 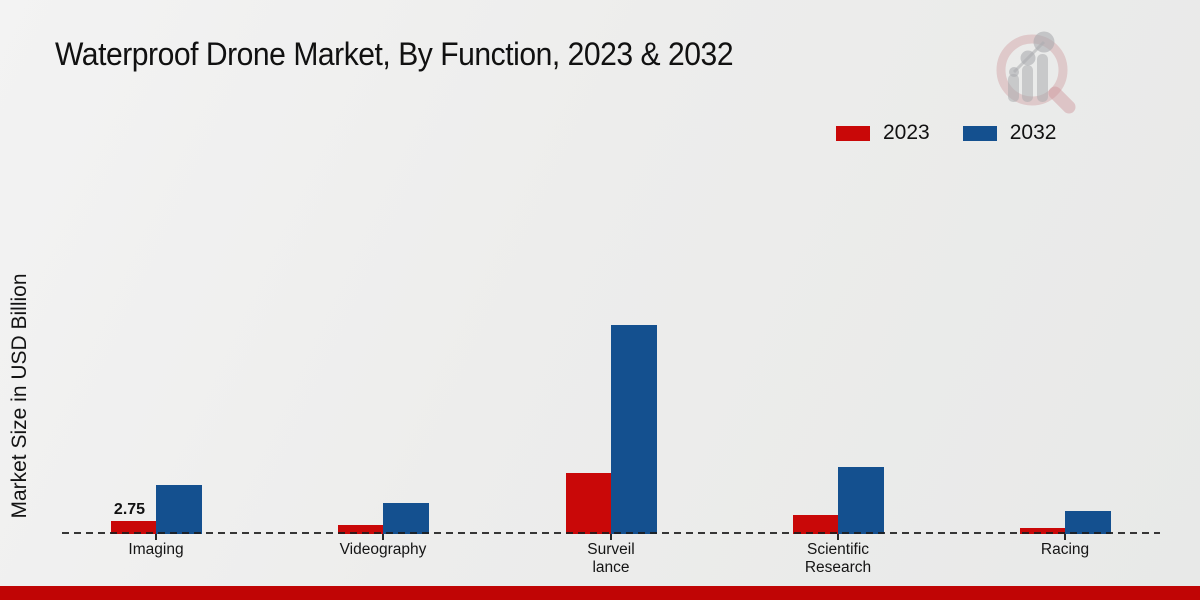 What do you see at coordinates (179, 509) in the screenshot?
I see `bar-2032-imaging` at bounding box center [179, 509].